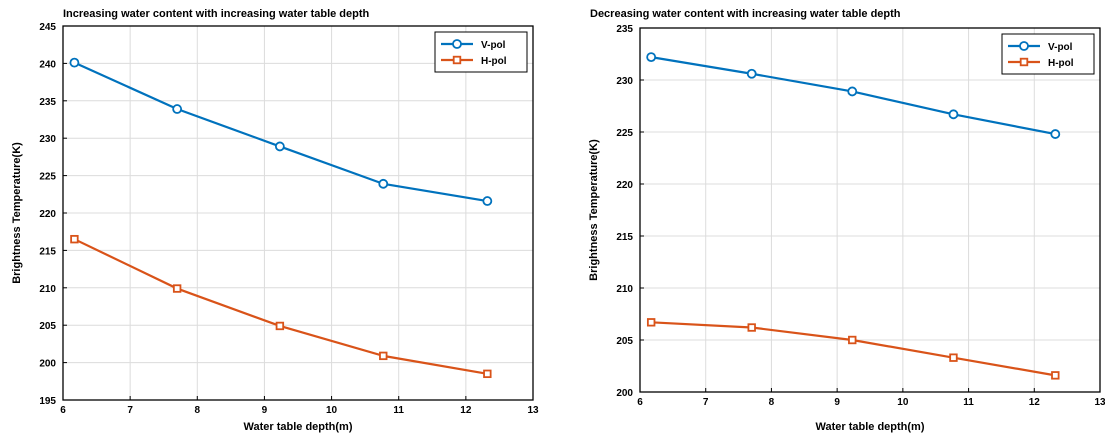 The height and width of the screenshot is (442, 1105). What do you see at coordinates (47, 64) in the screenshot?
I see `y-tick-label: 240` at bounding box center [47, 64].